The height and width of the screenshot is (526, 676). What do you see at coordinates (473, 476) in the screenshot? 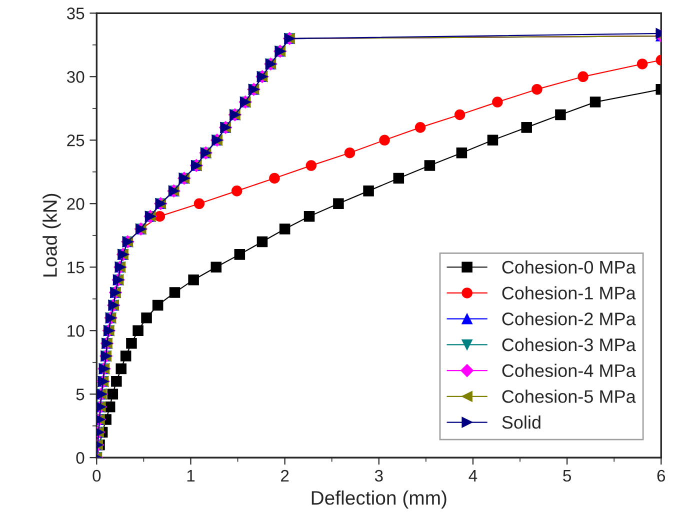
I see `x-tick-label: 4` at bounding box center [473, 476].